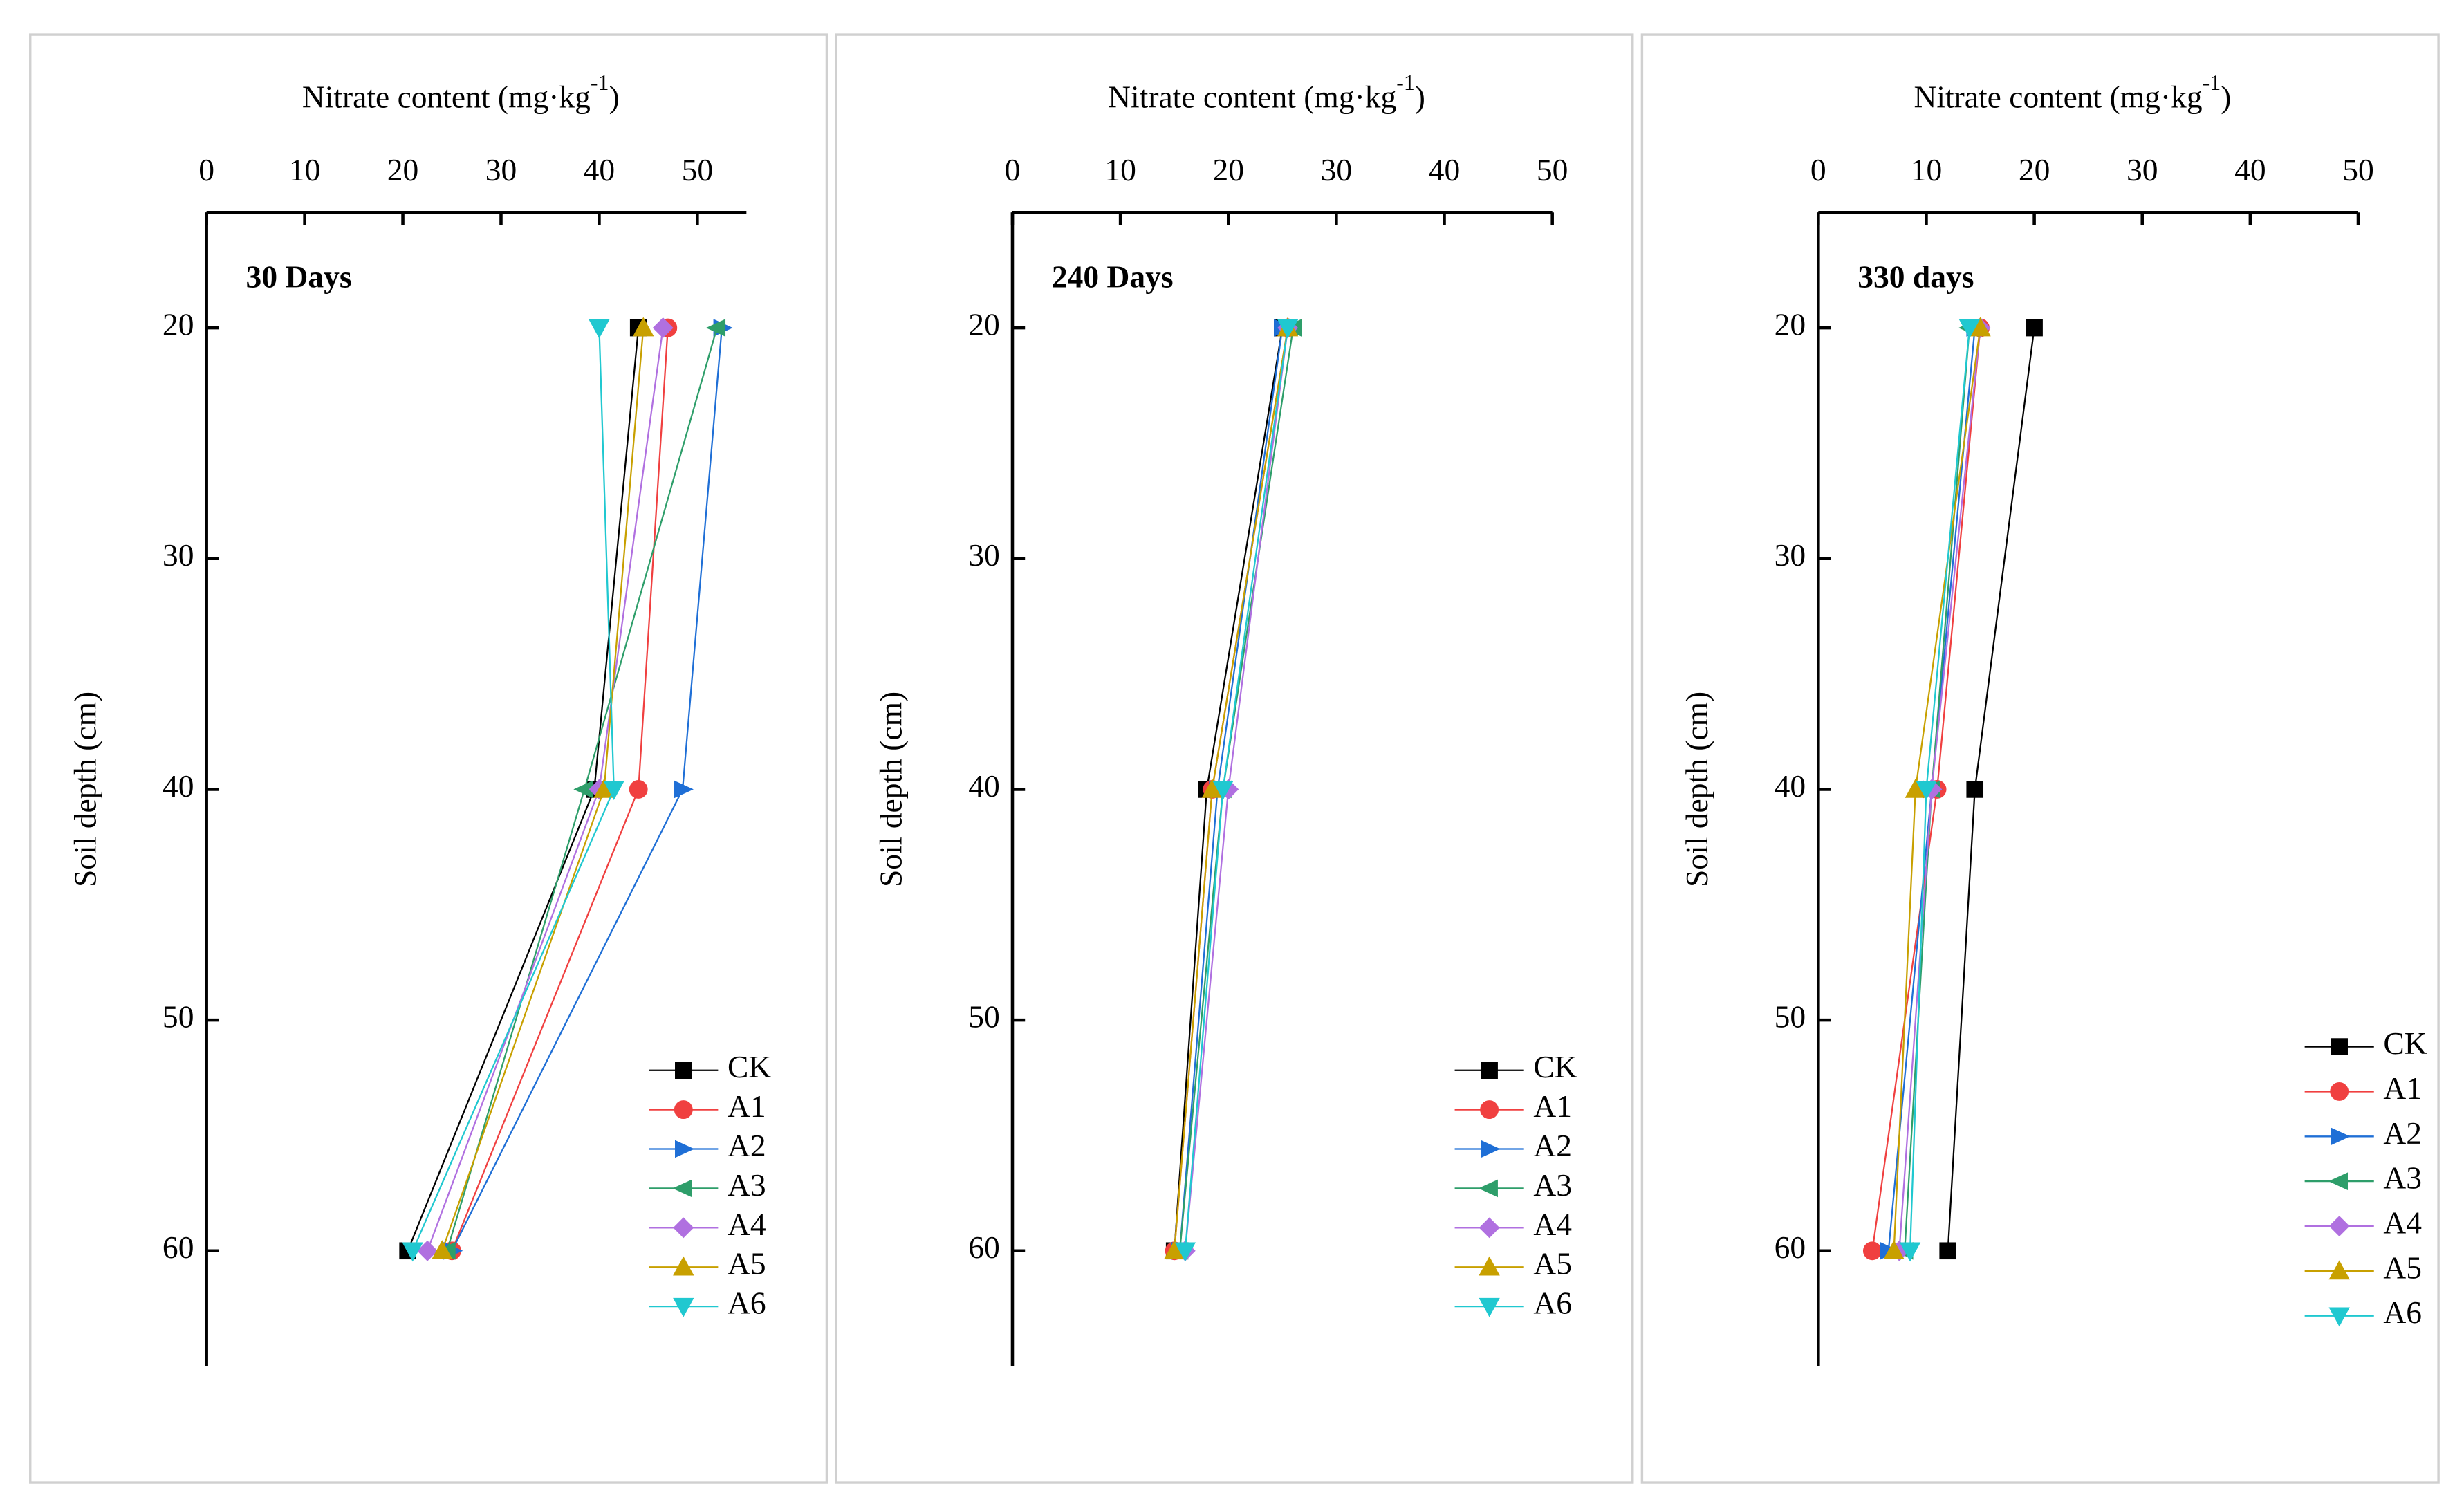 The height and width of the screenshot is (1511, 2464). What do you see at coordinates (2402, 1178) in the screenshot?
I see `legend-label: A3` at bounding box center [2402, 1178].